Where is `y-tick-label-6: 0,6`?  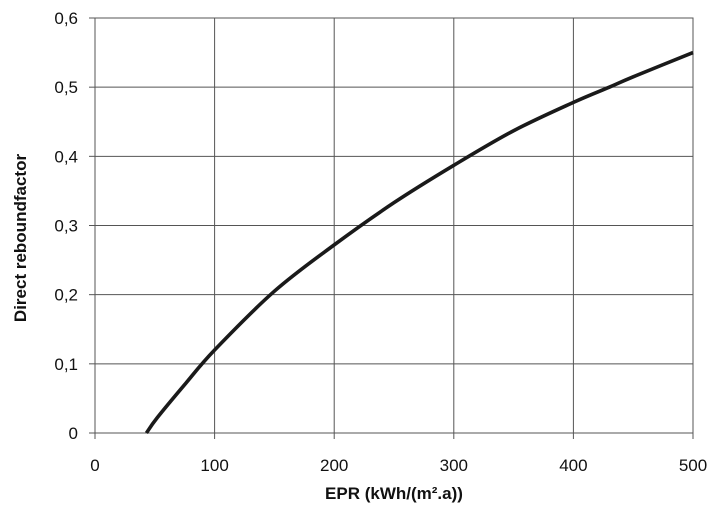 y-tick-label-6: 0,6 is located at coordinates (66, 18).